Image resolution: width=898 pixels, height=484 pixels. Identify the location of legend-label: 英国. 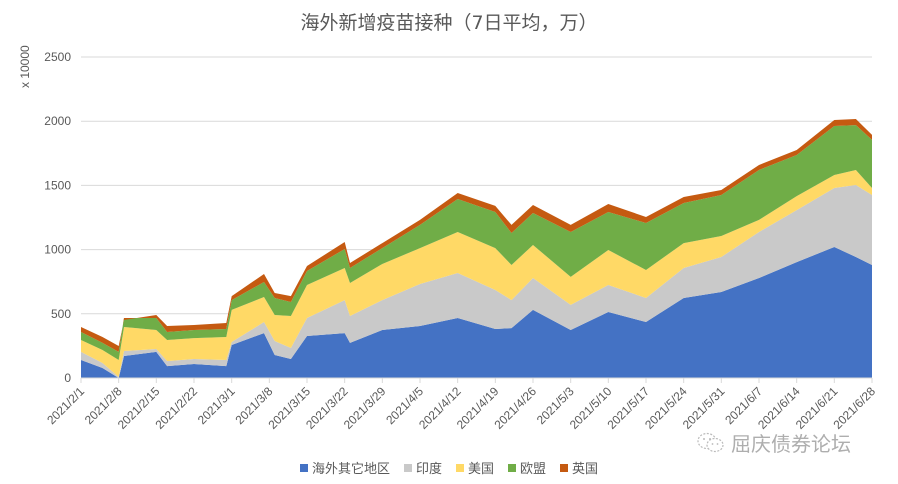
(585, 469).